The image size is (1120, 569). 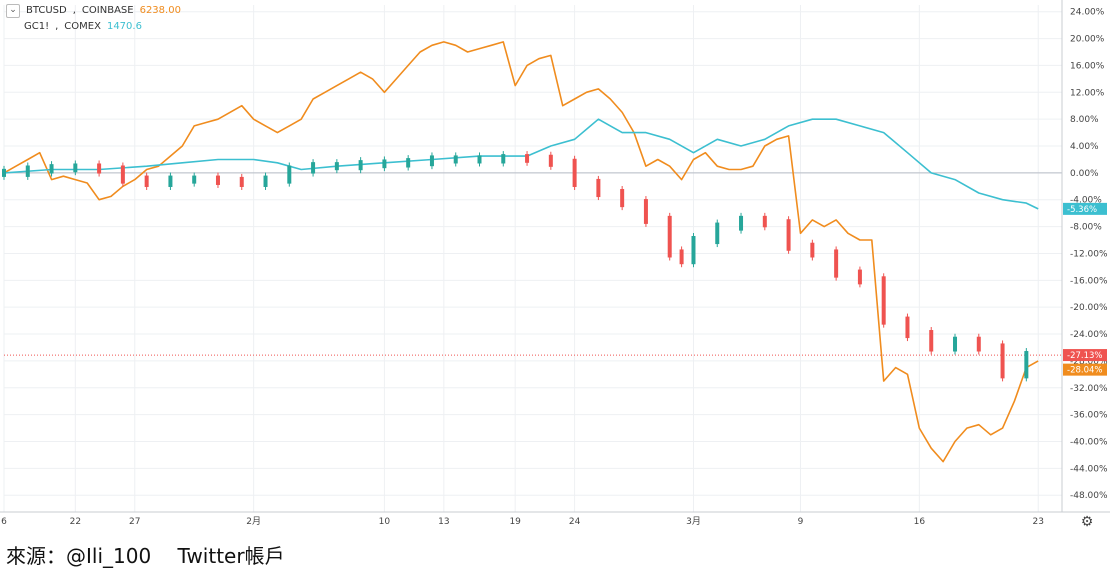 I want to click on y-tick-label: -24.00%, so click(x=1089, y=335).